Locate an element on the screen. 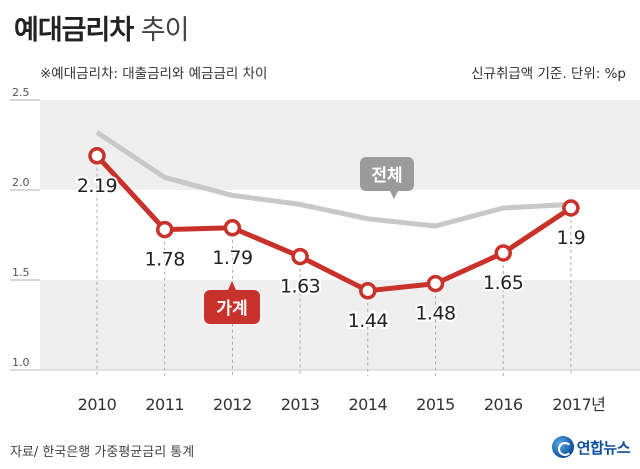  series-household-name: 가계 is located at coordinates (231, 309).